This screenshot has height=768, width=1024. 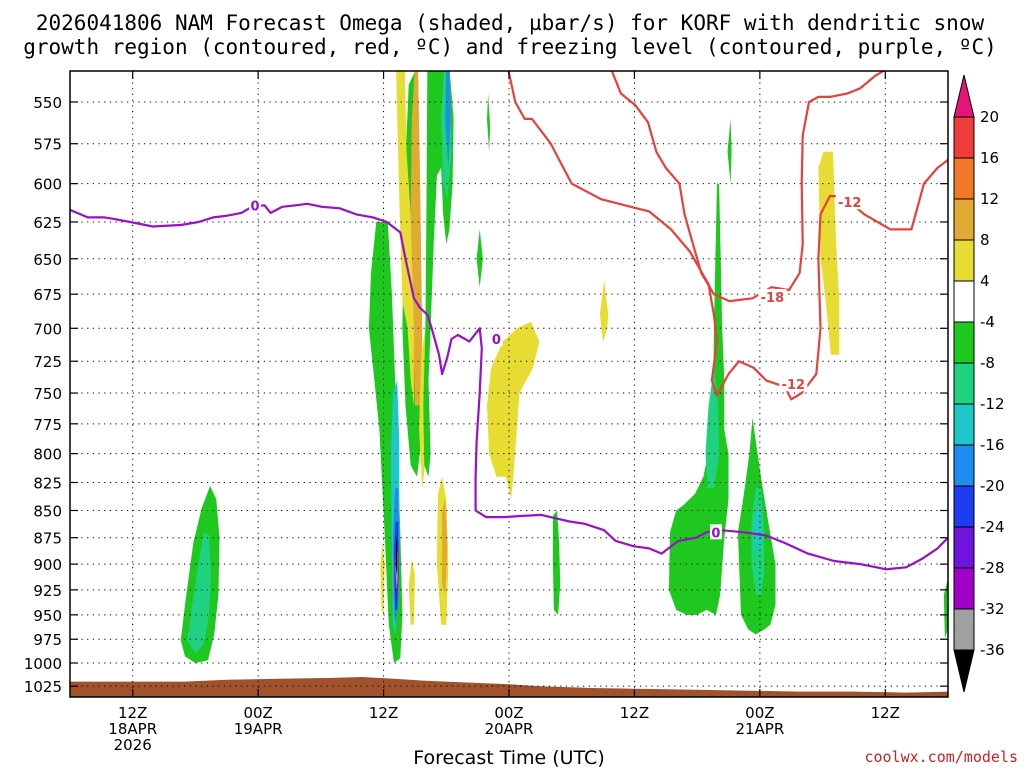 What do you see at coordinates (509, 729) in the screenshot?
I see `x-tick-label-42-1: 20APR` at bounding box center [509, 729].